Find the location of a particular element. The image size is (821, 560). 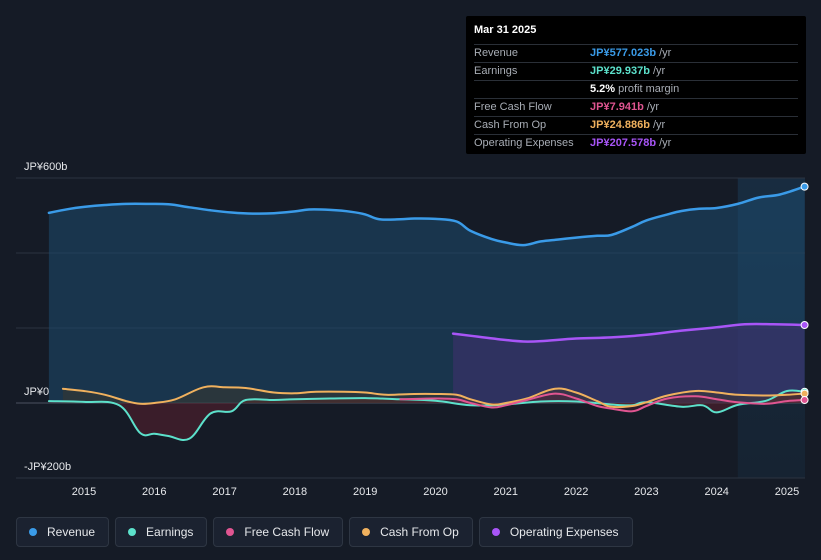

tooltip-row-label: Revenue is located at coordinates (496, 53).